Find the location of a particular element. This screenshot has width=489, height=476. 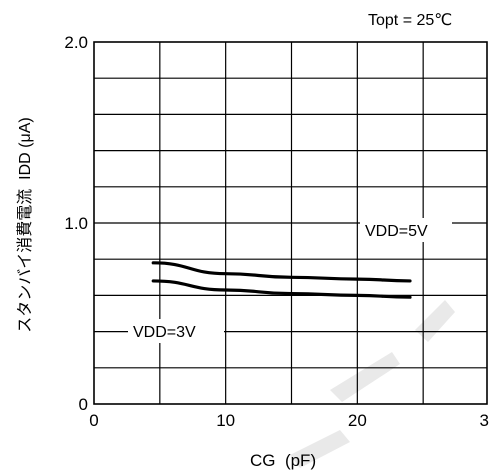

x-tick-label: 30 is located at coordinates (484, 420).